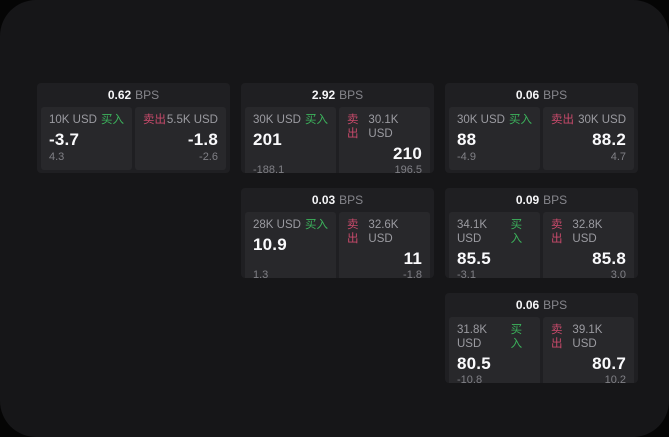  What do you see at coordinates (337, 200) in the screenshot?
I see `spread-header: 0.03 BPS` at bounding box center [337, 200].